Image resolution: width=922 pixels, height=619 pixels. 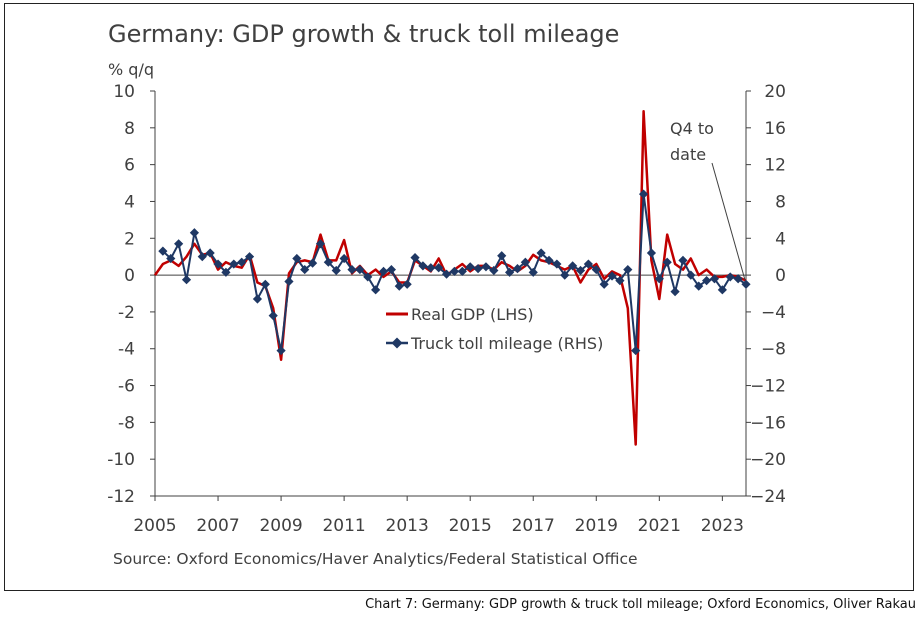 I want to click on x-tick-label: 2019, so click(x=596, y=526).